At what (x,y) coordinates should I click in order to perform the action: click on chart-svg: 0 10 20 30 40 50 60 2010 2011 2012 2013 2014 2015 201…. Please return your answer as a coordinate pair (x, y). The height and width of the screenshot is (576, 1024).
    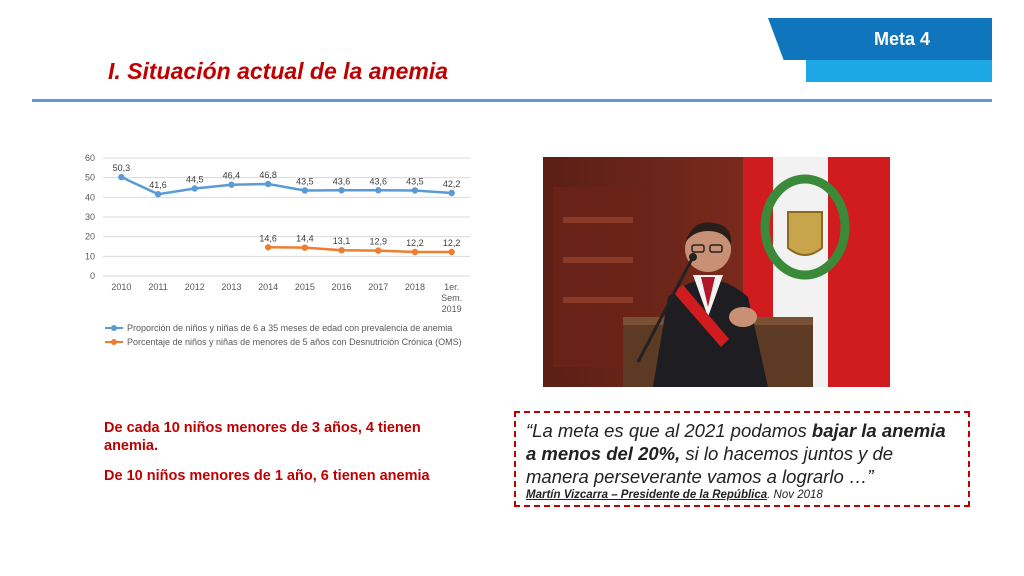
    Looking at the image, I should click on (277, 233).